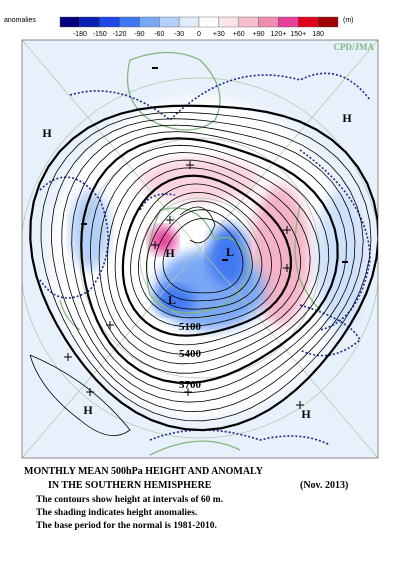 Image resolution: width=400 pixels, height=565 pixels. Describe the element at coordinates (90, 230) in the screenshot. I see `negative-anomaly` at that location.